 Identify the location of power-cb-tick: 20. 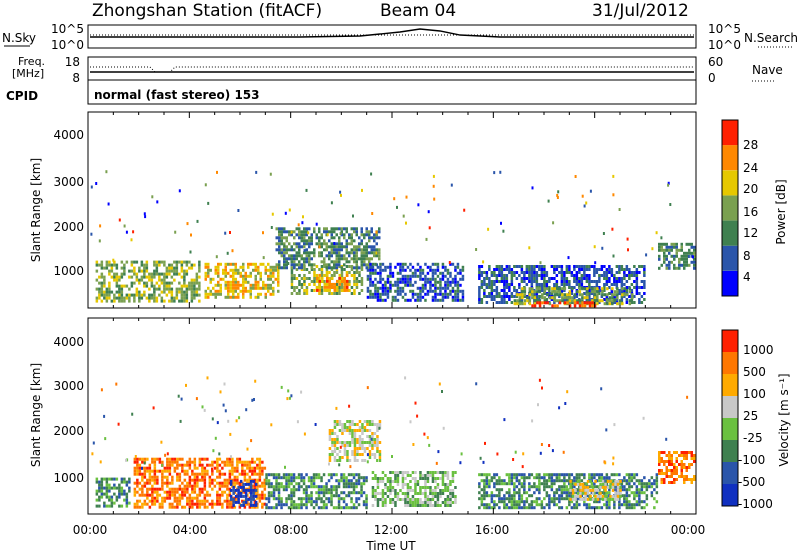
(750, 189).